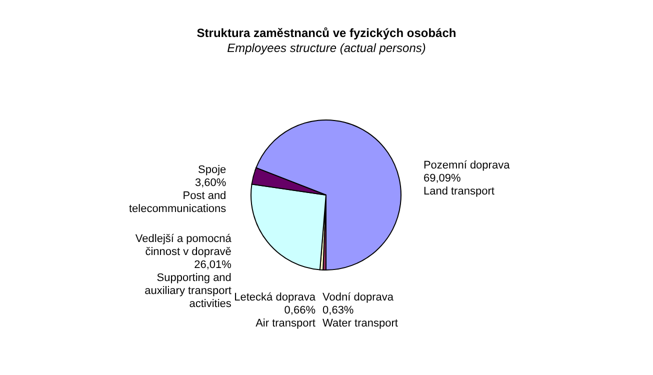 The image size is (653, 375). What do you see at coordinates (213, 265) in the screenshot?
I see `data-label: 26,01%` at bounding box center [213, 265].